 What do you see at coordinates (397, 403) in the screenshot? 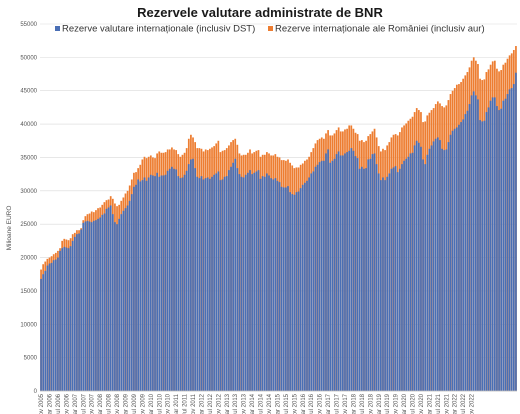
I see `x-tick-label: Nov 2019` at bounding box center [397, 403].